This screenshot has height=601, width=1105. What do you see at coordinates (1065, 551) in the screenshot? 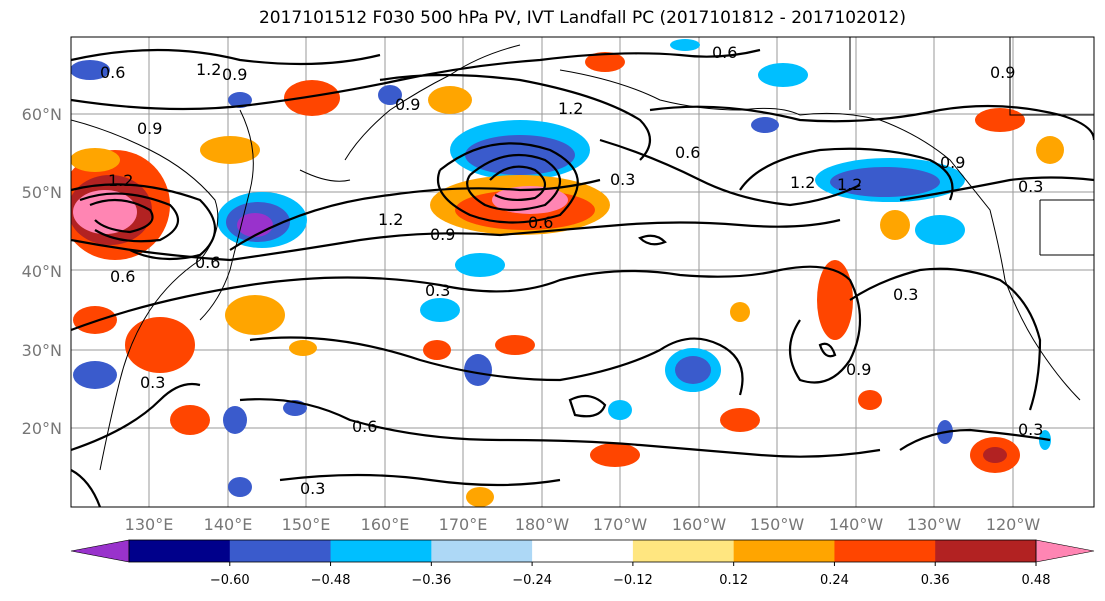
I see `colorbar-extend-high` at bounding box center [1065, 551].